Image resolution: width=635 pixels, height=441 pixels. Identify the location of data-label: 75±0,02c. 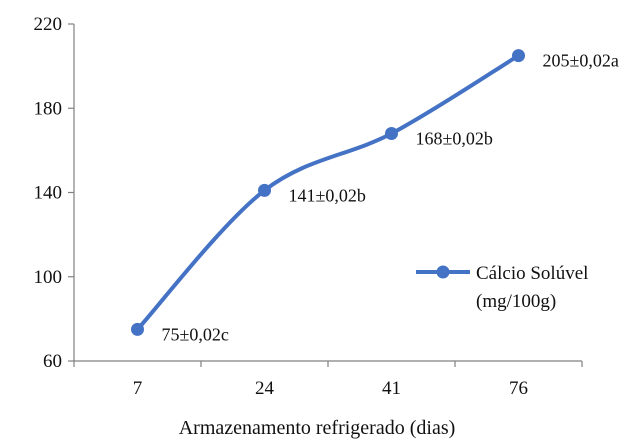
(195, 334).